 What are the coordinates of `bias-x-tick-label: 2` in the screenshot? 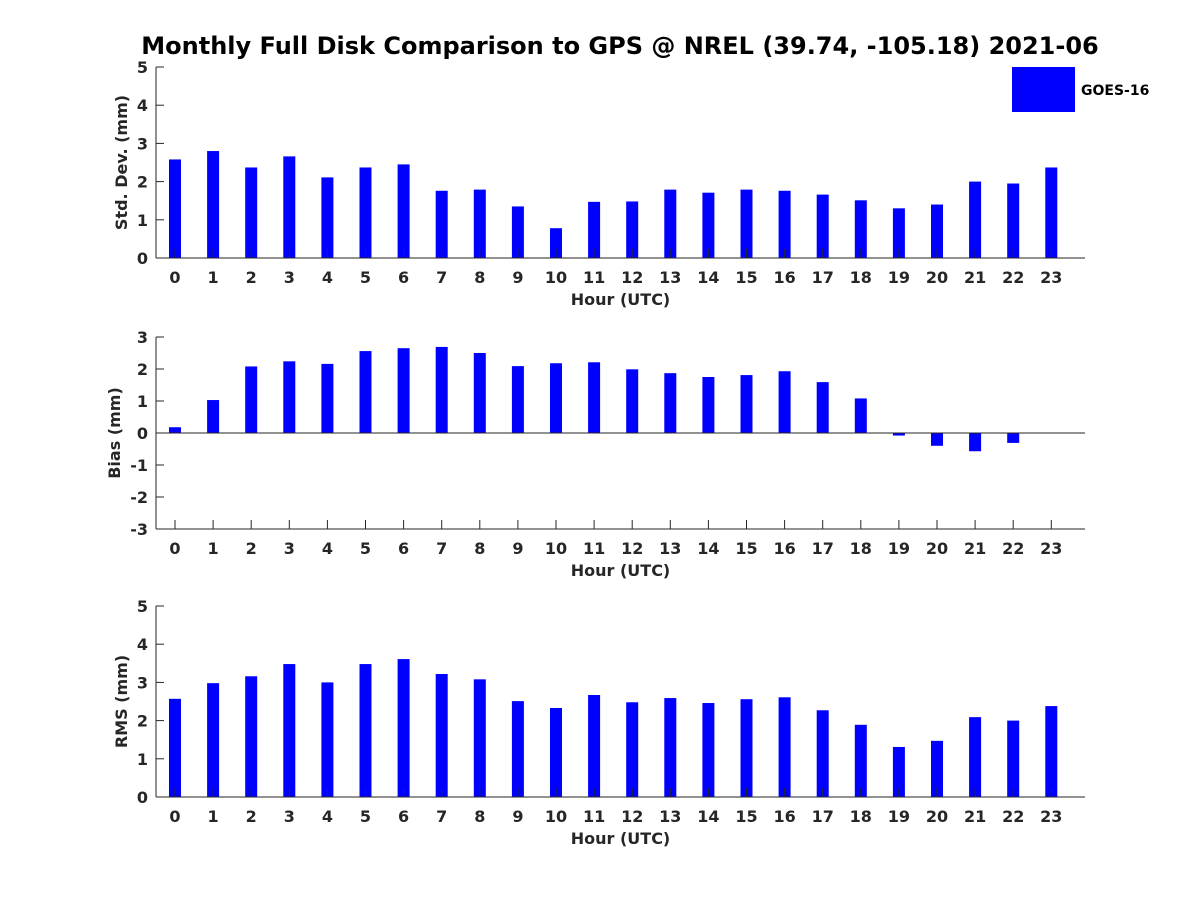 It's located at (251, 548).